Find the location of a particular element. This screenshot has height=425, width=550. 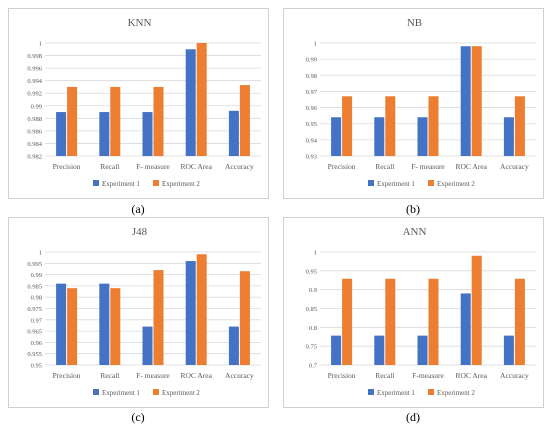

y-tick-label: 0.955 is located at coordinates (34, 354).